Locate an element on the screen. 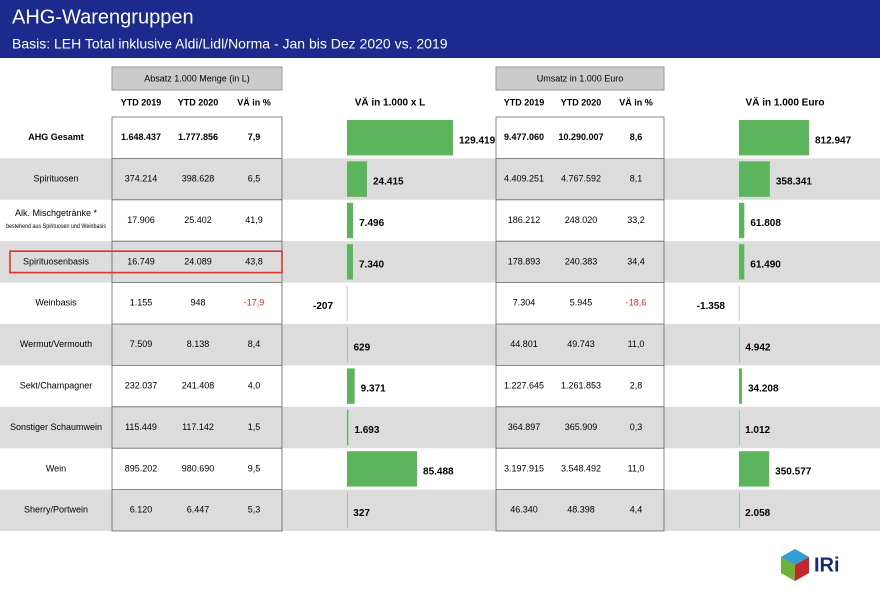  table-cell: 44.801 is located at coordinates (524, 344).